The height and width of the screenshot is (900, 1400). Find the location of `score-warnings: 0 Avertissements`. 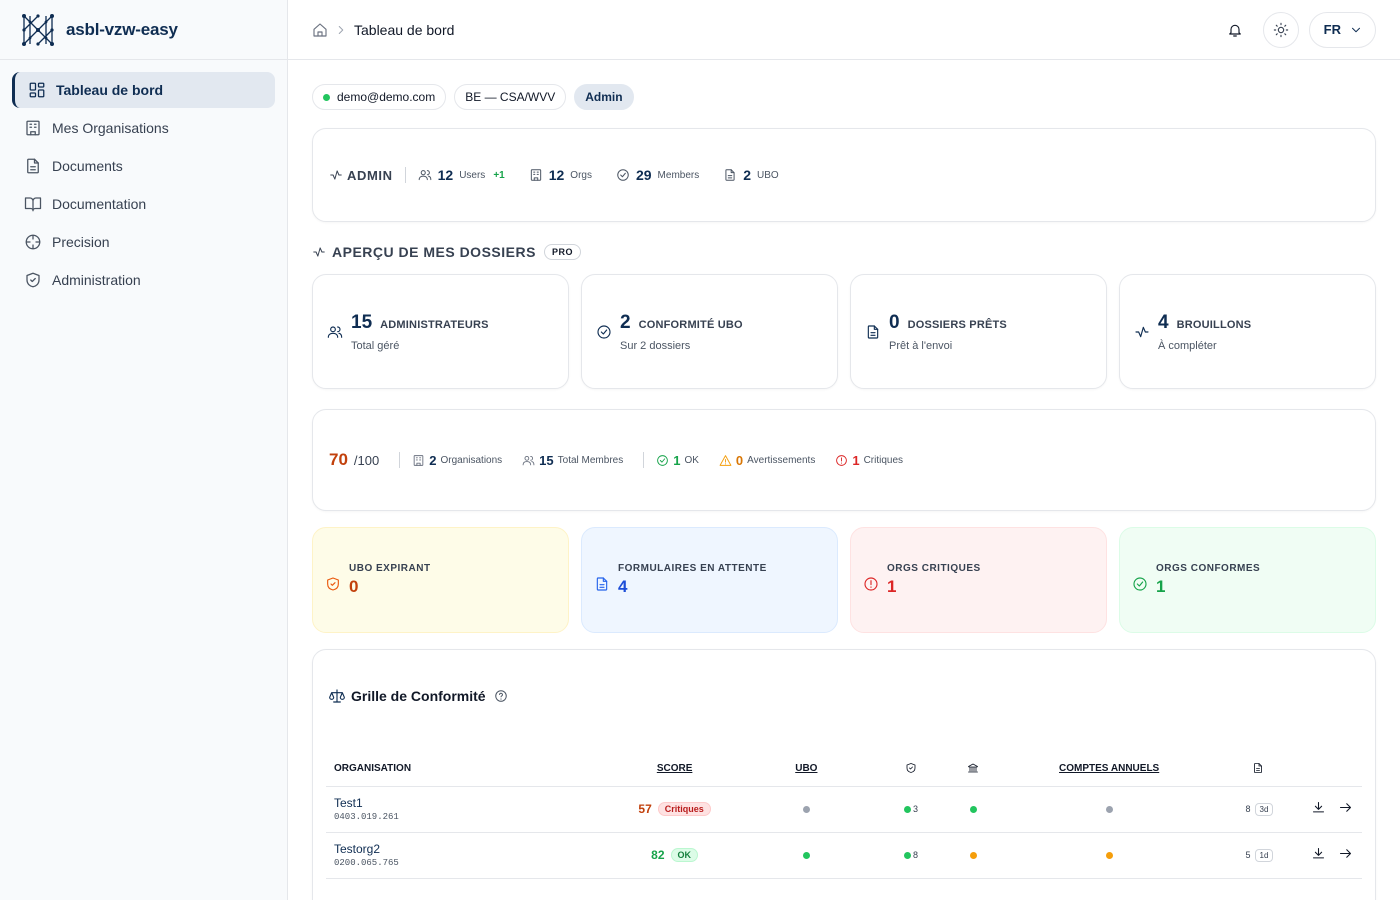

score-warnings: 0 Avertissements is located at coordinates (767, 460).